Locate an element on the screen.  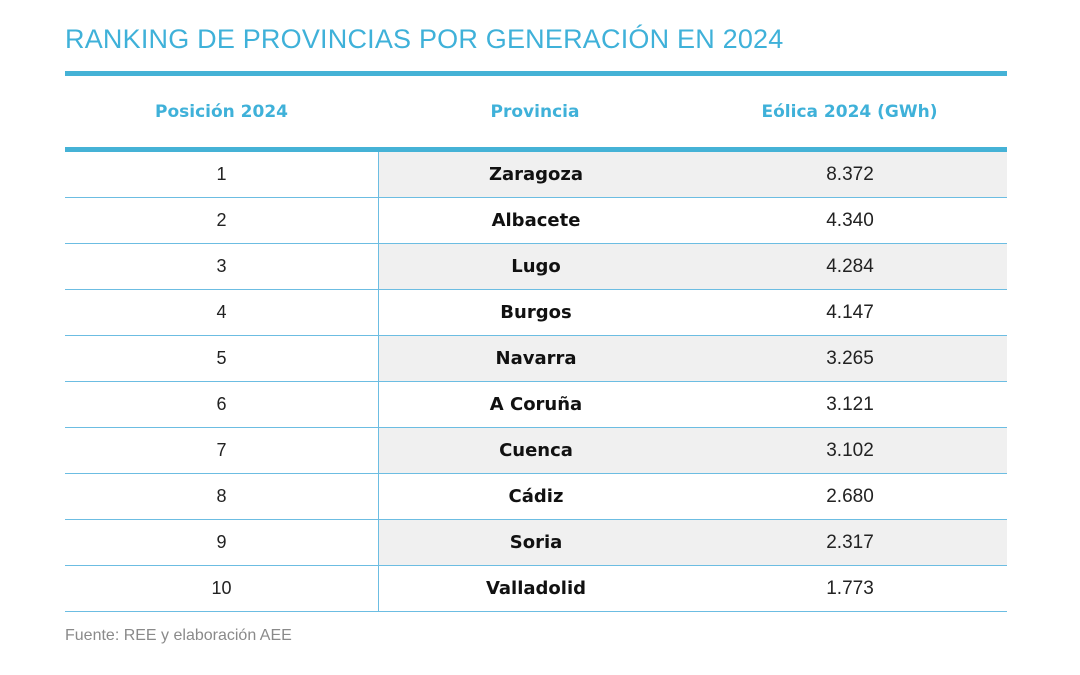
table-row: 10 Valladolid 1.773 is located at coordinates (536, 589).